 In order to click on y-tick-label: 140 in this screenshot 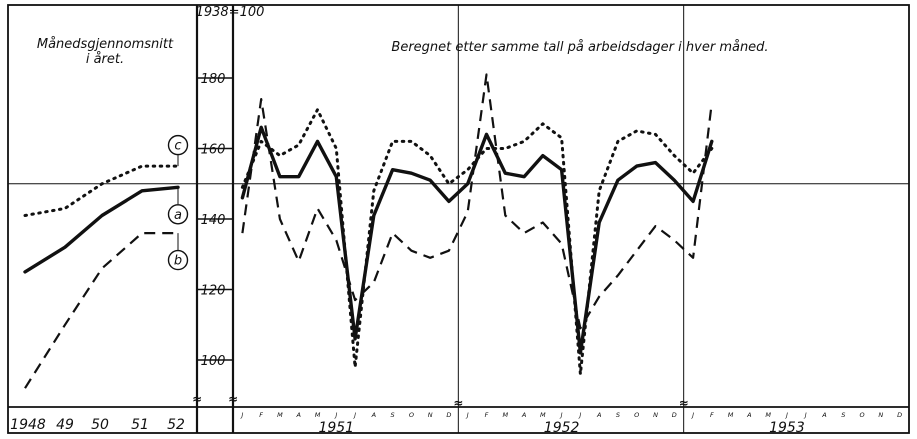, I will do `click(213, 220)`.